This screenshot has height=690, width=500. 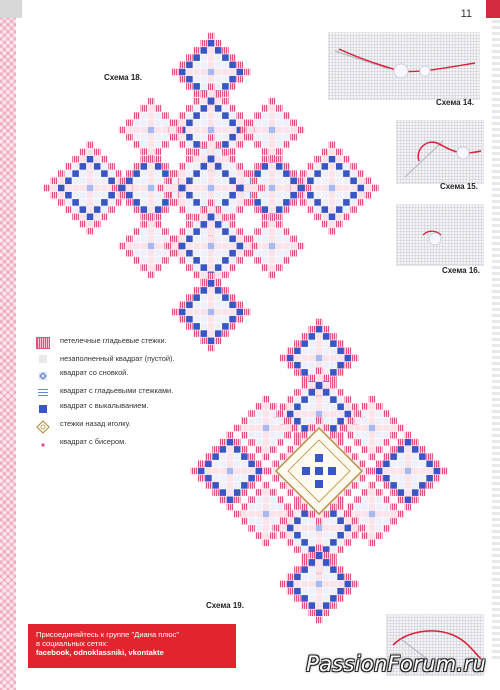 What do you see at coordinates (11, 9) in the screenshot?
I see `corner-mark` at bounding box center [11, 9].